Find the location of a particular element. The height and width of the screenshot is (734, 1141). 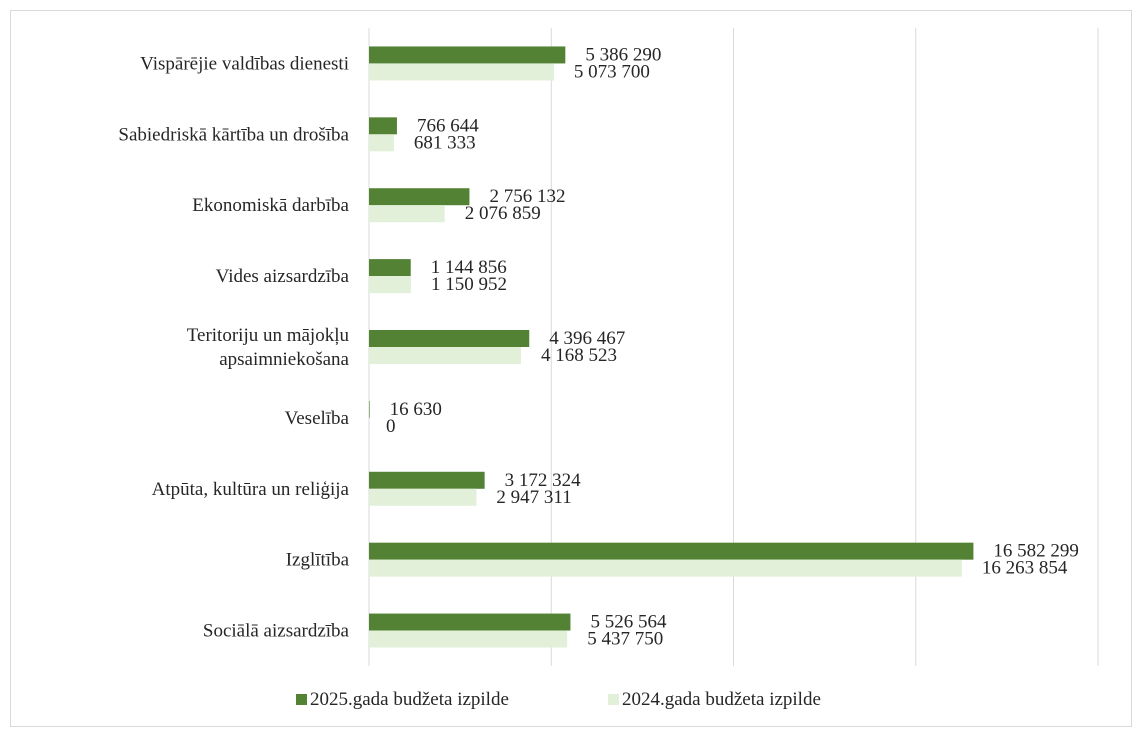

category-label: Vides aizsardzība is located at coordinates (283, 276).